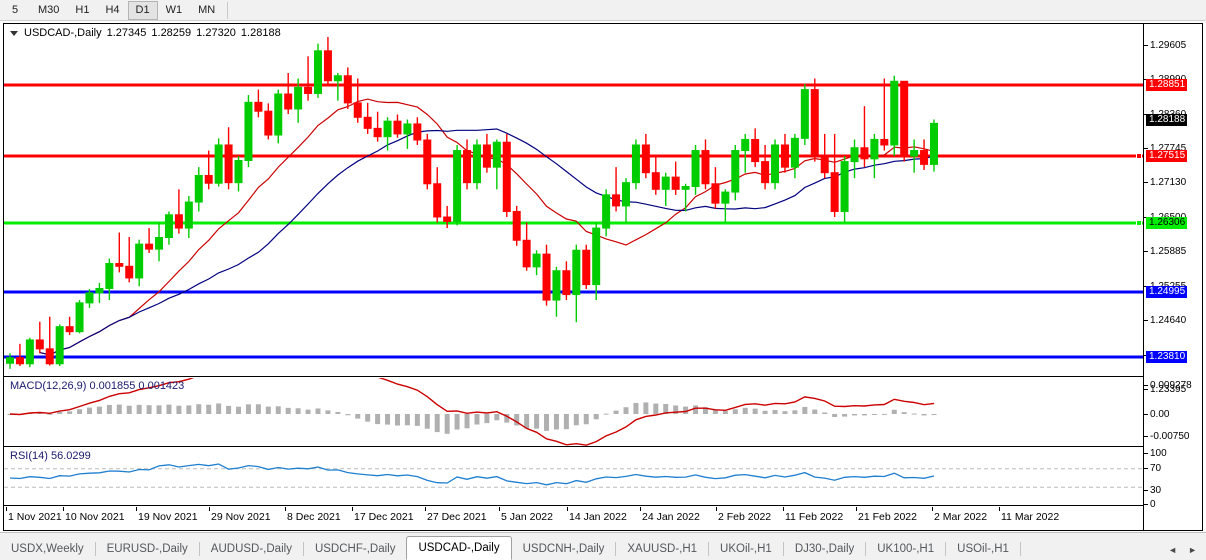 The height and width of the screenshot is (560, 1206). What do you see at coordinates (35, 517) in the screenshot?
I see `time-axis-label: 1 Nov 2021` at bounding box center [35, 517].